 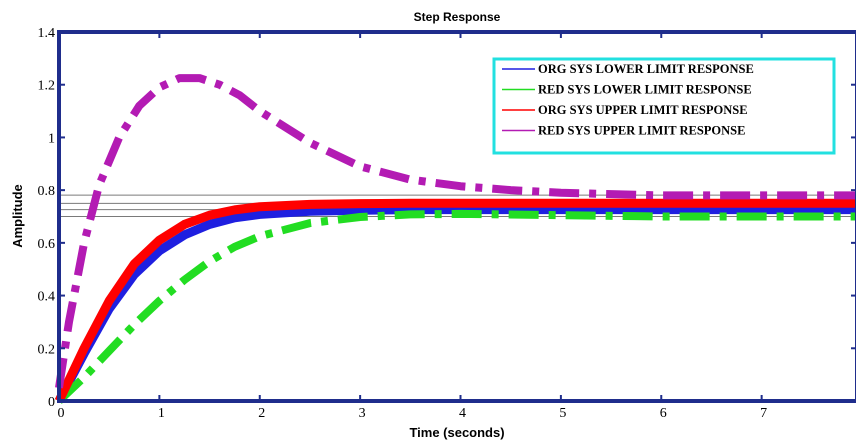 I want to click on legend-box, so click(x=664, y=106).